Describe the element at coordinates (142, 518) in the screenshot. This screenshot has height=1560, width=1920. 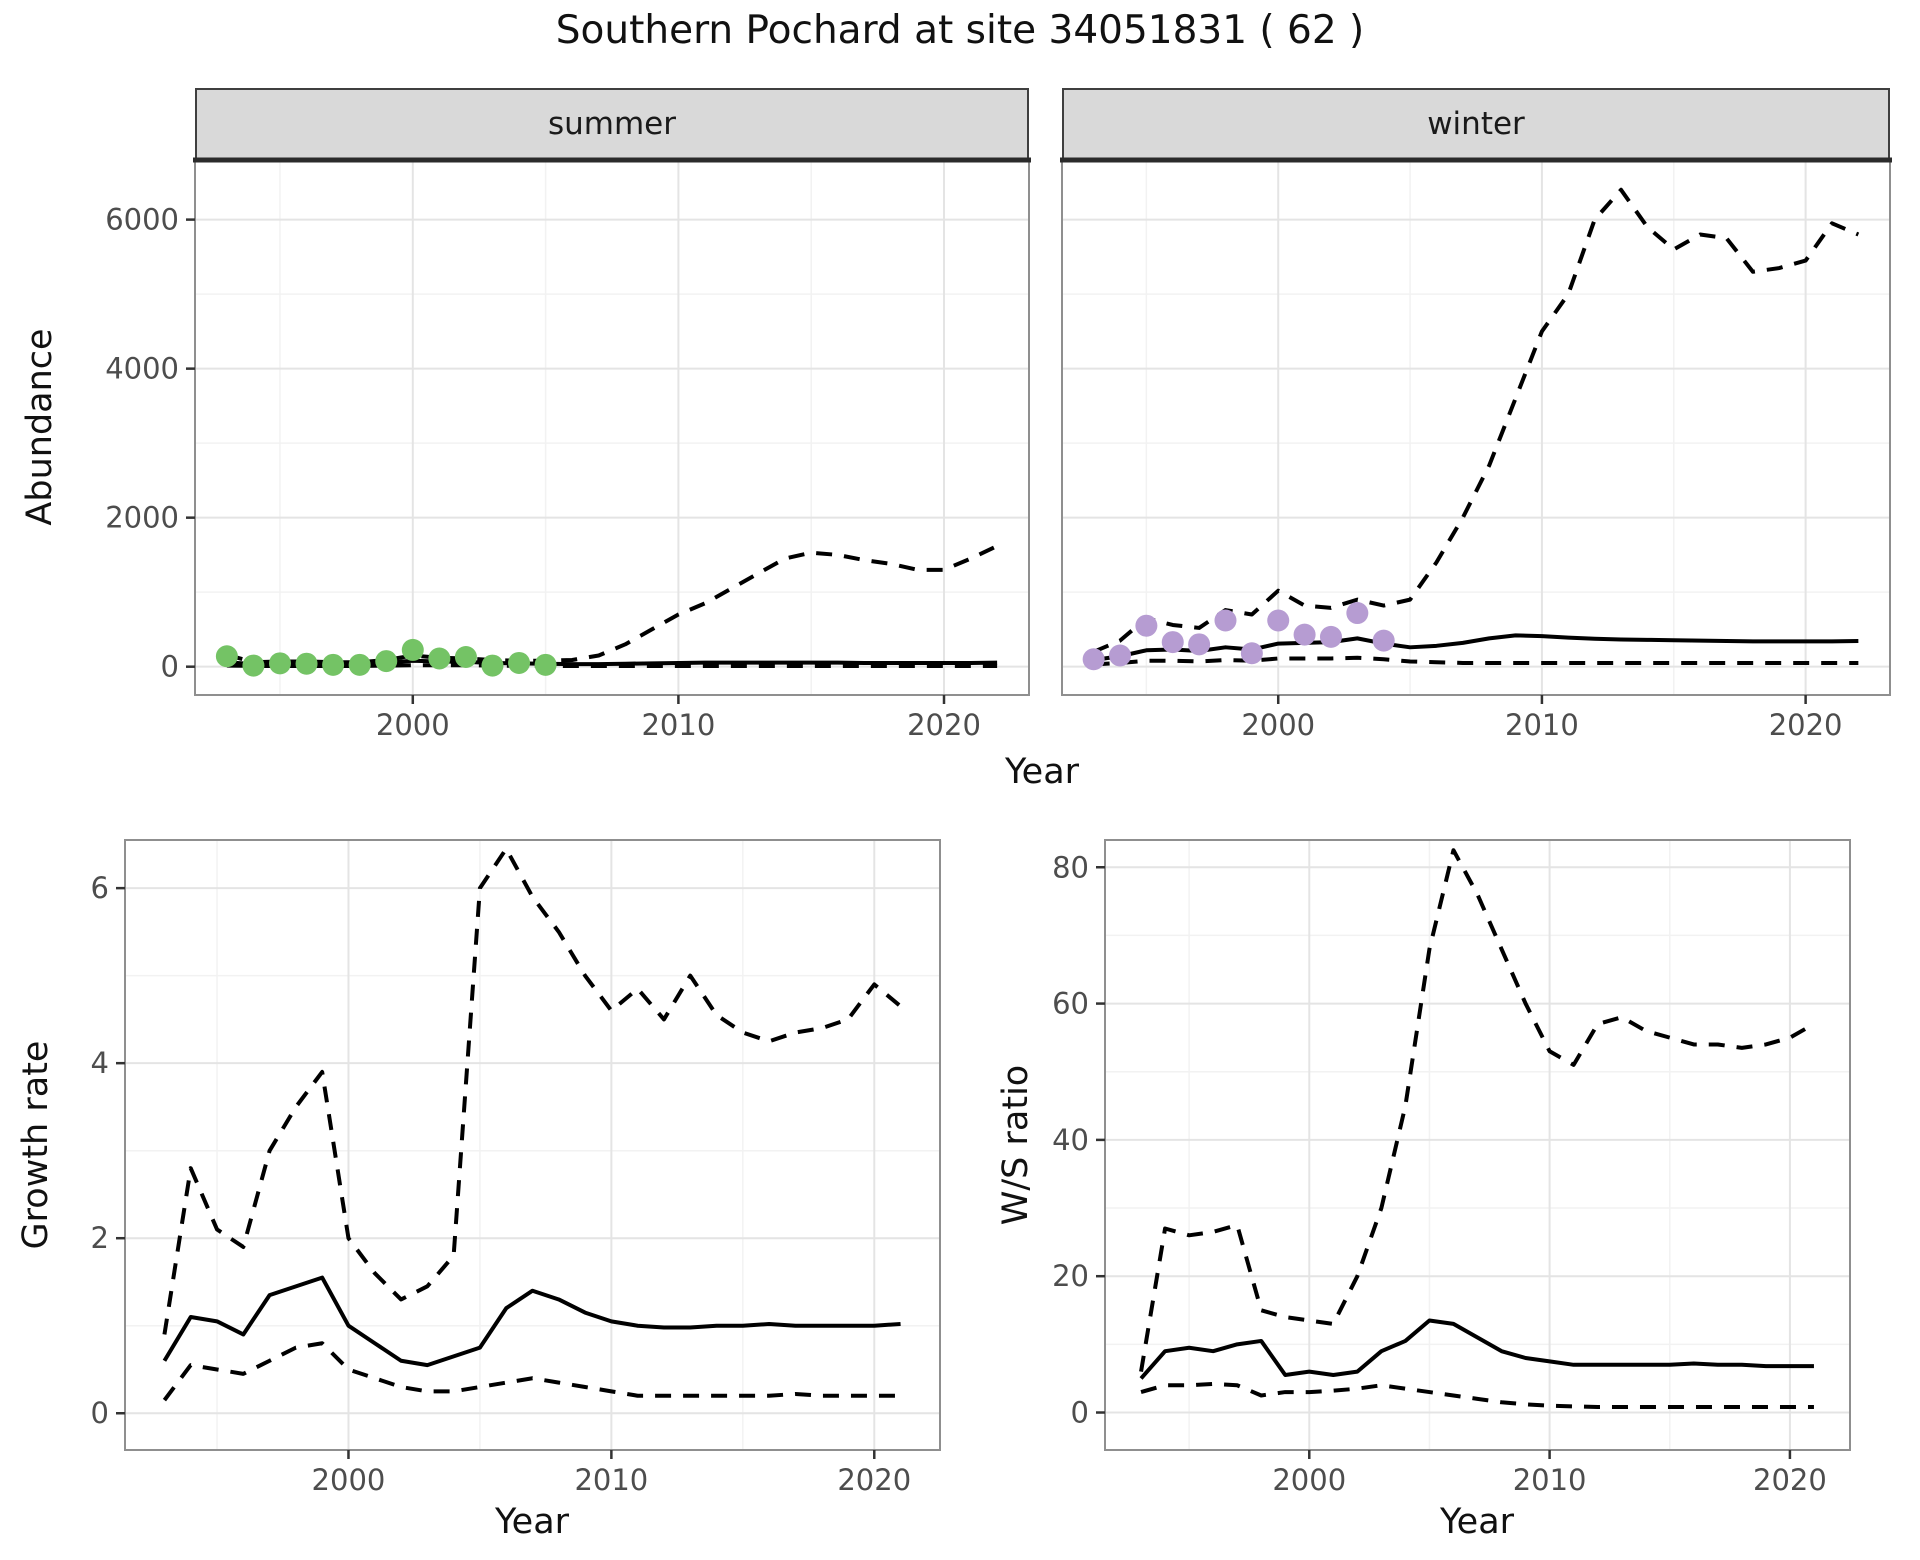
I see `y-tick-label: 2000` at that location.